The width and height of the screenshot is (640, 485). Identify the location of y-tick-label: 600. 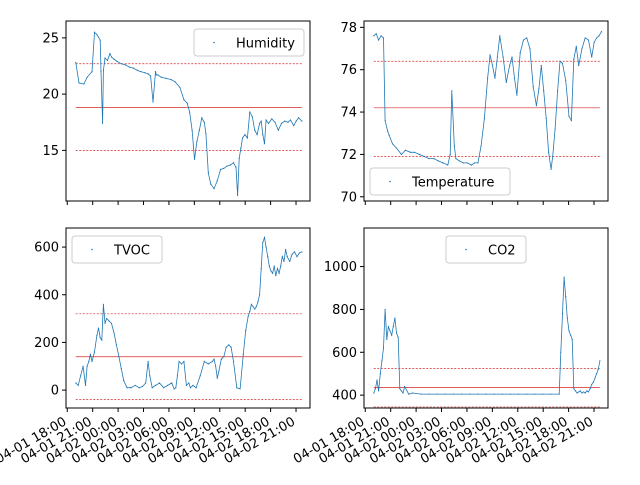
(46, 248).